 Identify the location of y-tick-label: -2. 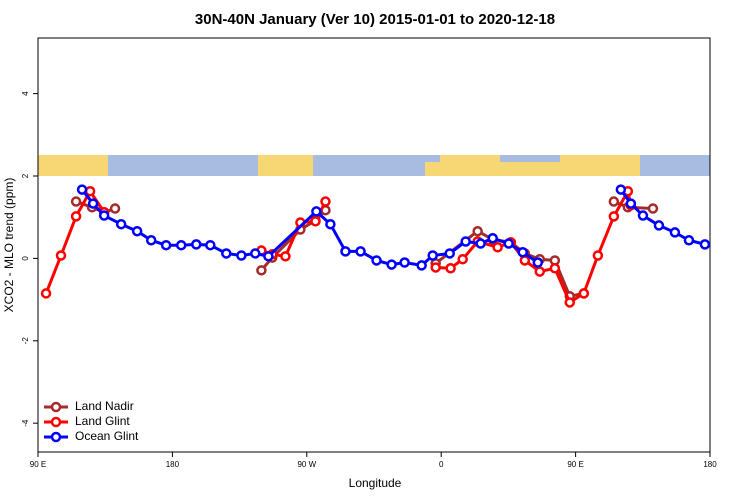
(25, 341).